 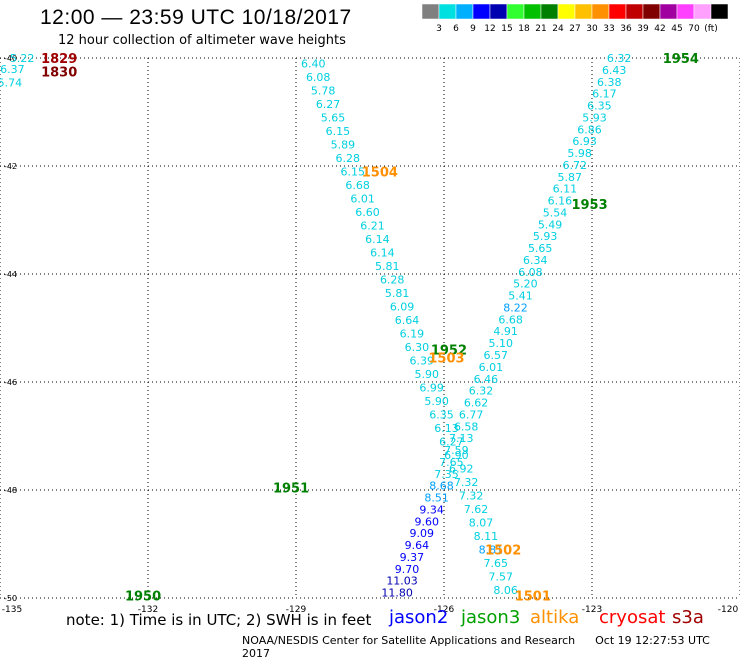 I want to click on colorbar-label: 42, so click(x=659, y=29).